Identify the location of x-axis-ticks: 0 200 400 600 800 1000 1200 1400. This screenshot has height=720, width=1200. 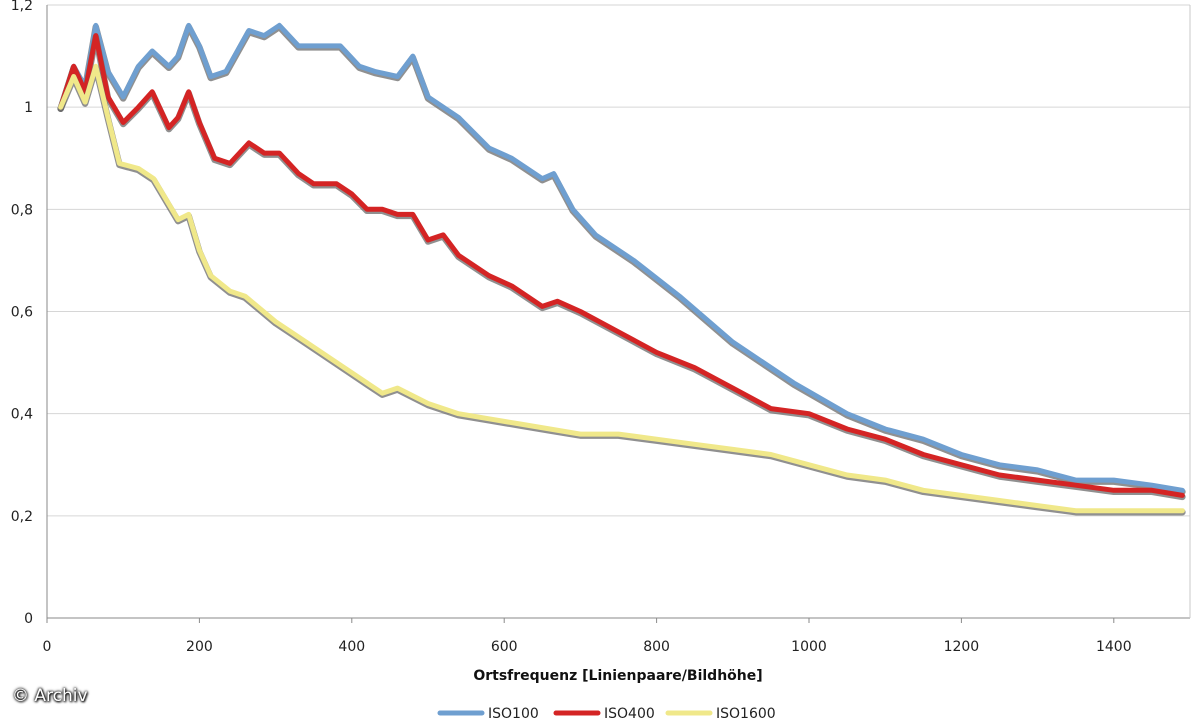
(587, 636).